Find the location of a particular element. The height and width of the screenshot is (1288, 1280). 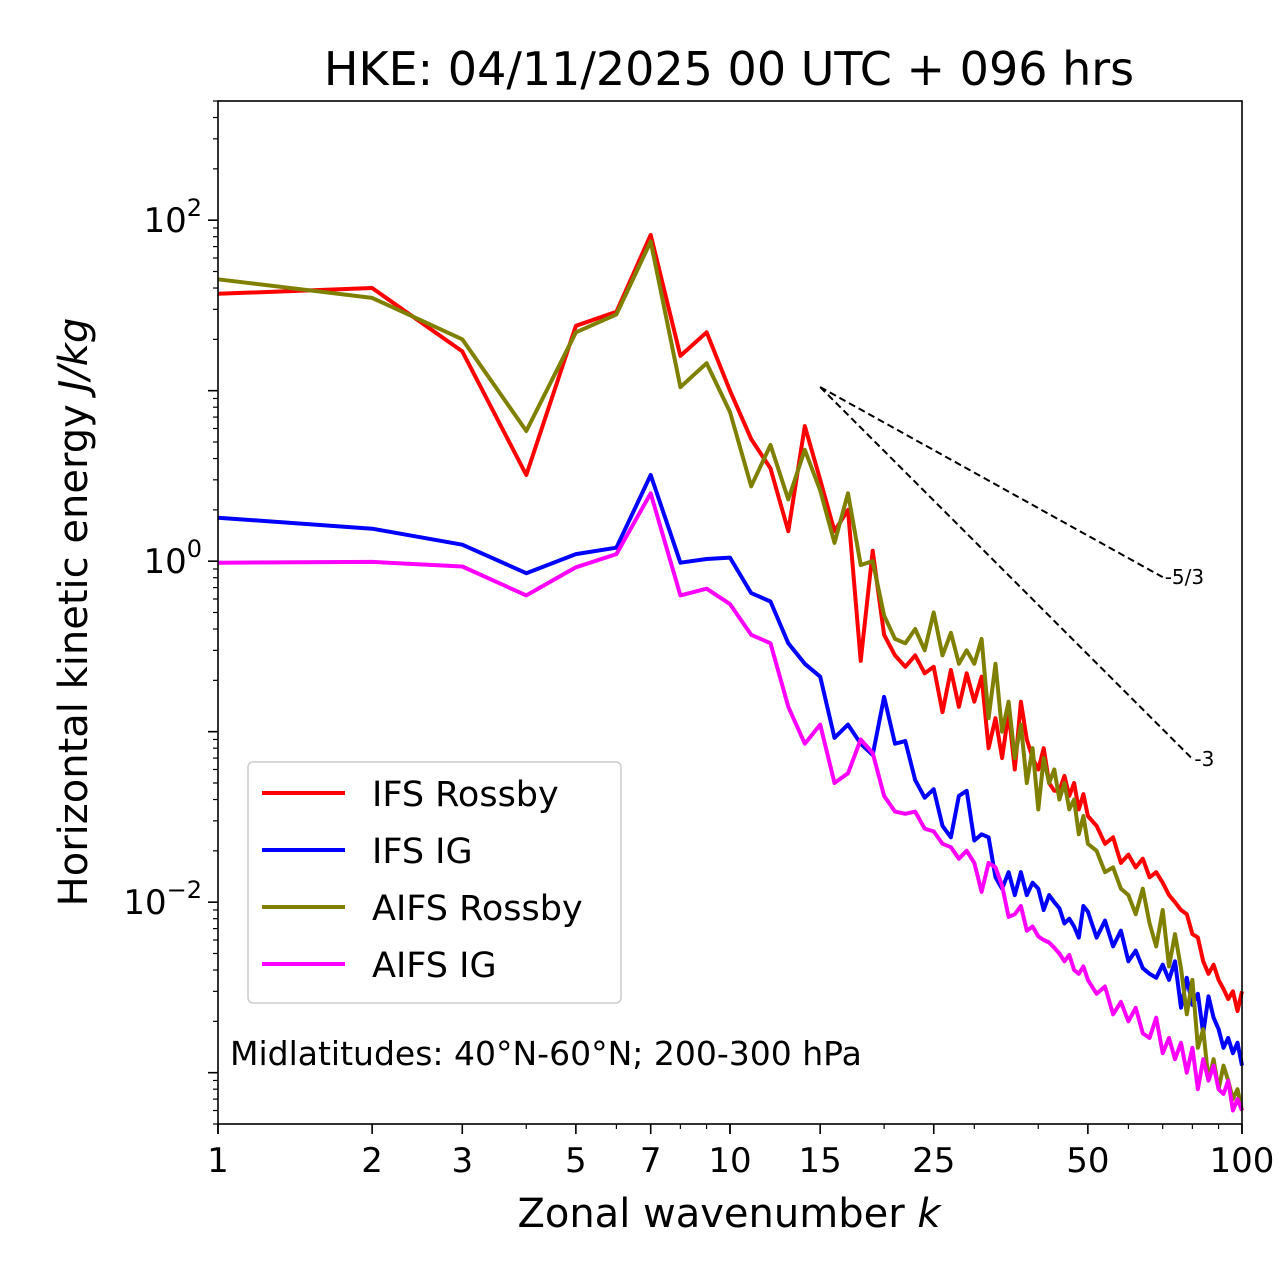

x-tick-label: 100 is located at coordinates (1242, 1161).